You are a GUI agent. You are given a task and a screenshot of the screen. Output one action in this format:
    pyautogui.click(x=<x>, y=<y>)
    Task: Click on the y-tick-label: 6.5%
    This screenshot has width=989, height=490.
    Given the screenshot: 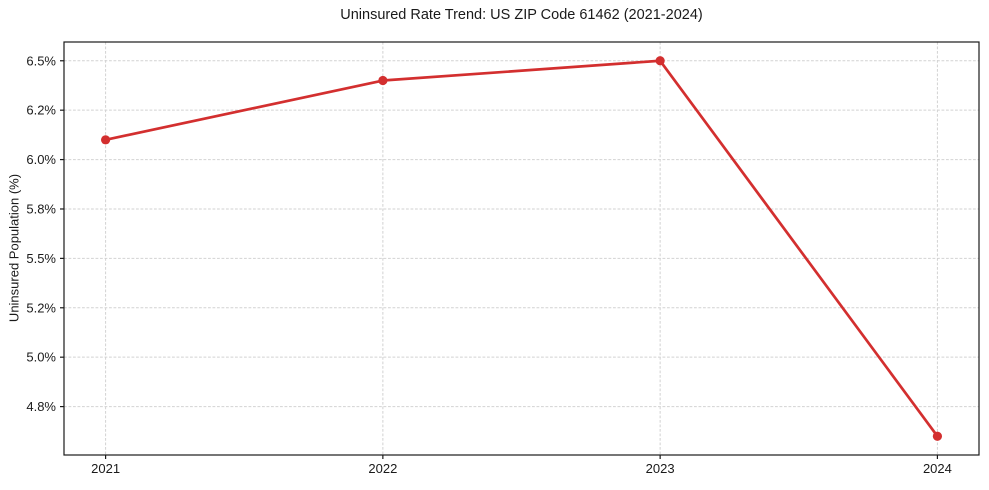 What is the action you would take?
    pyautogui.click(x=41, y=60)
    